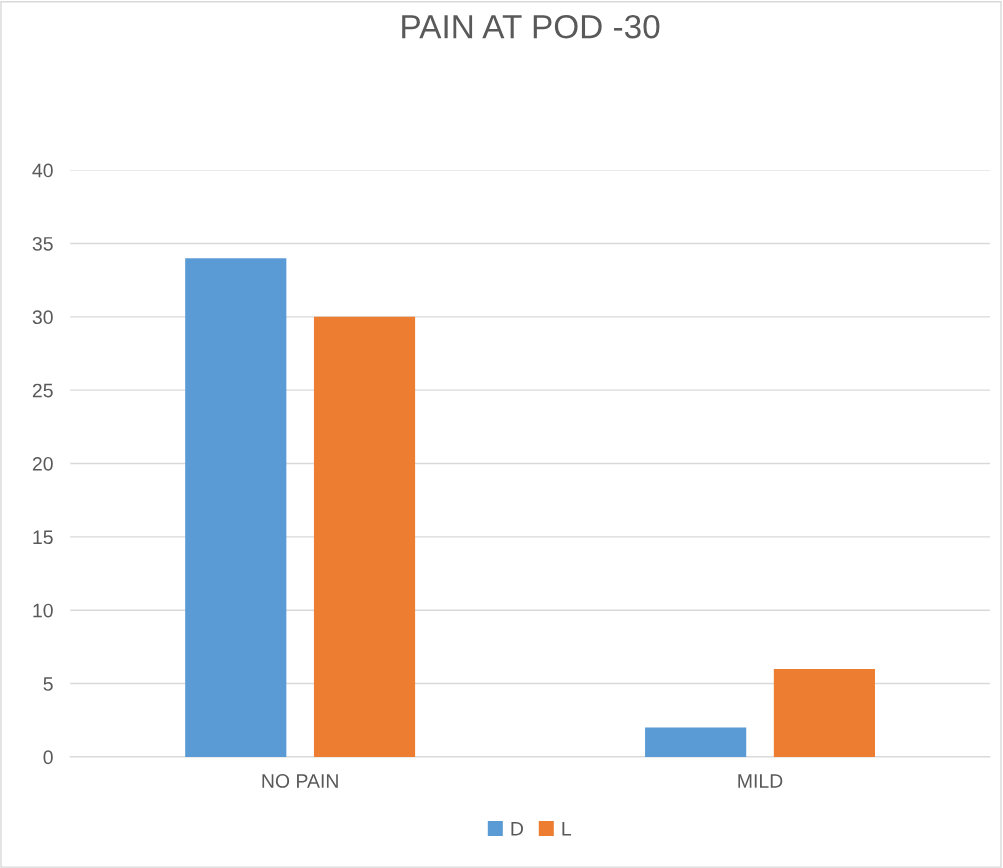  Describe the element at coordinates (43, 537) in the screenshot. I see `y-tick-label: 15` at that location.